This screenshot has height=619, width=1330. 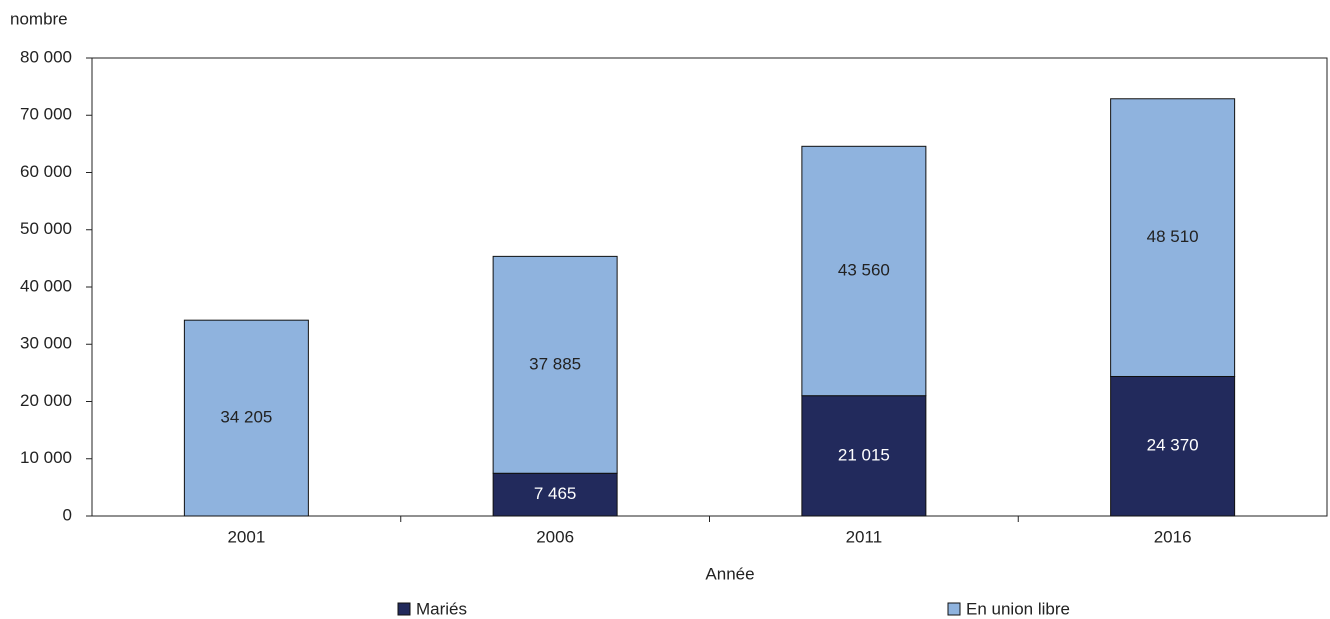 What do you see at coordinates (441, 608) in the screenshot?
I see `legend-label: Mariés` at bounding box center [441, 608].